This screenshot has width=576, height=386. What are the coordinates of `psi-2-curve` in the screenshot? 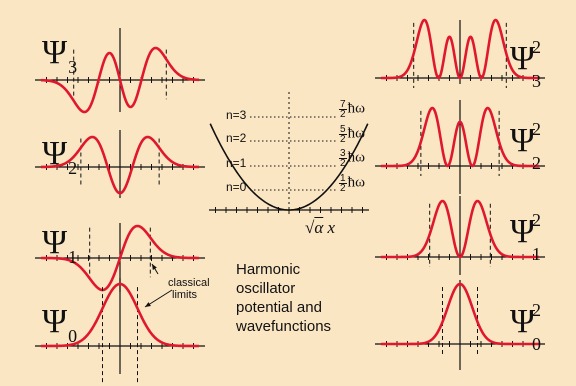 It's located at (120, 165).